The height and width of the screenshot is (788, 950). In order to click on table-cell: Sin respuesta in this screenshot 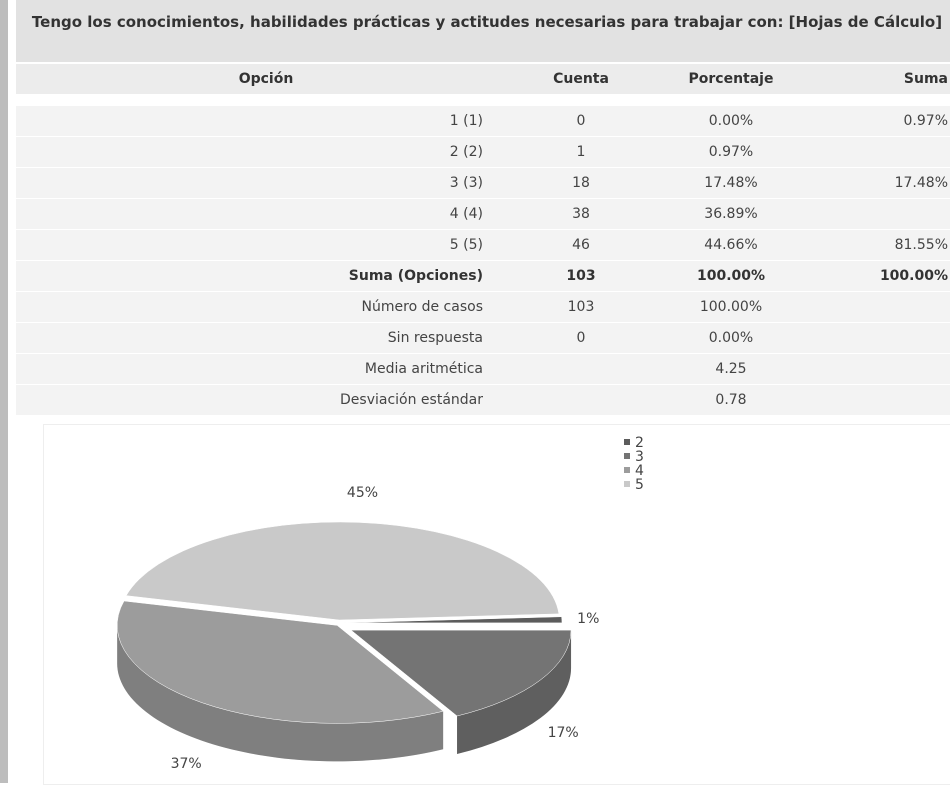, I will do `click(435, 338)`.